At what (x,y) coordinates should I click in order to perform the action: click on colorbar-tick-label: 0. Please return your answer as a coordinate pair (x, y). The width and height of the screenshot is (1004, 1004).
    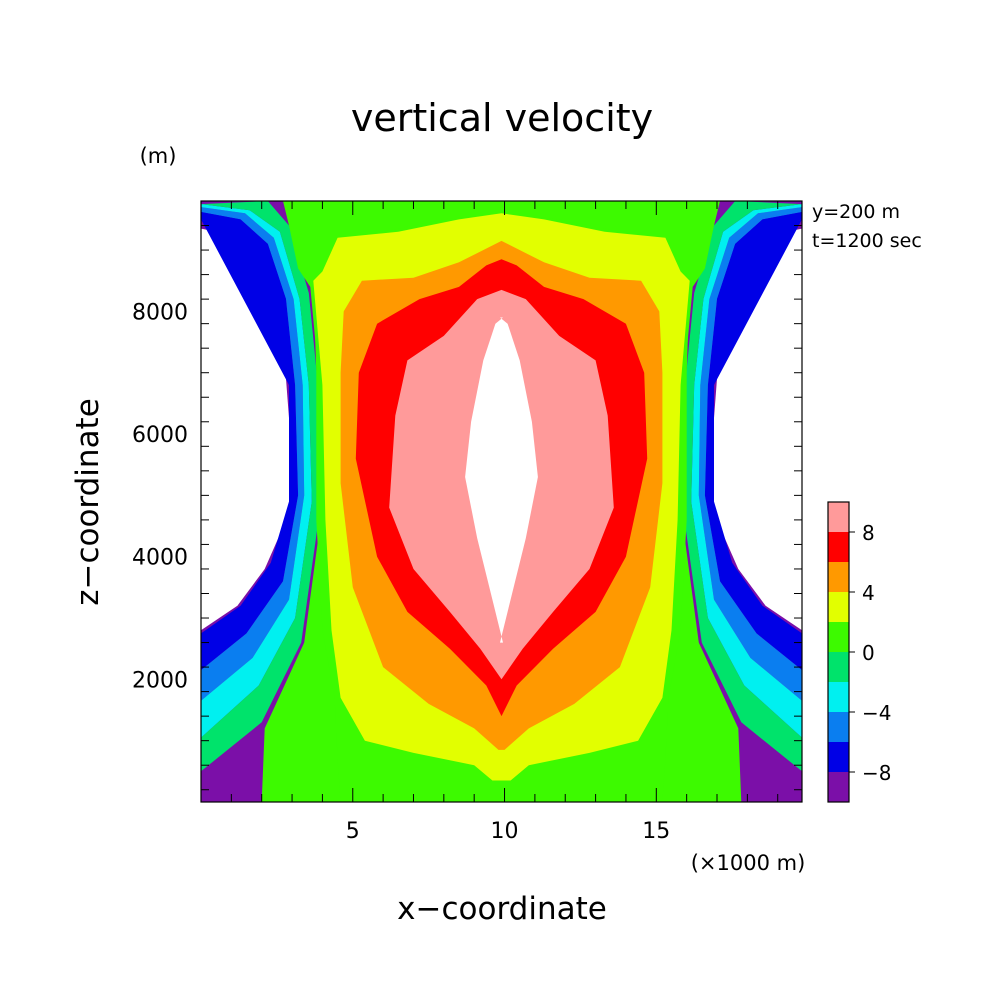
    Looking at the image, I should click on (868, 653).